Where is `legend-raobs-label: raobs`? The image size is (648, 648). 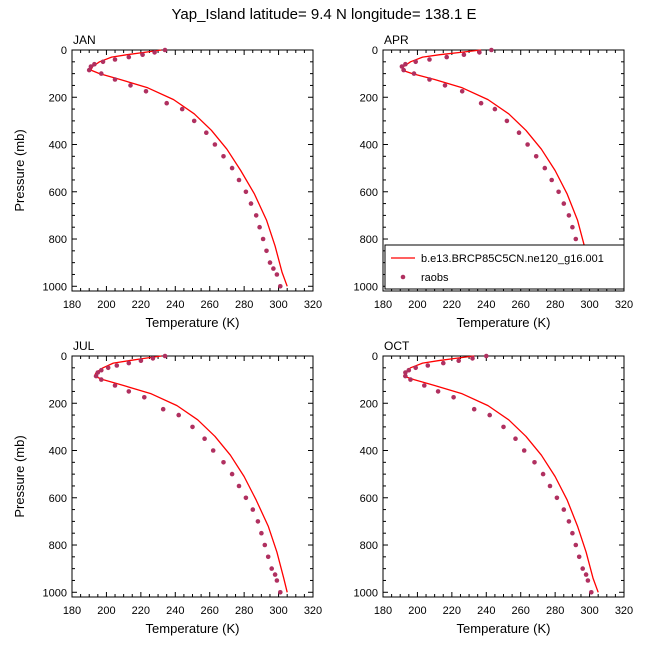 legend-raobs-label: raobs is located at coordinates (435, 278).